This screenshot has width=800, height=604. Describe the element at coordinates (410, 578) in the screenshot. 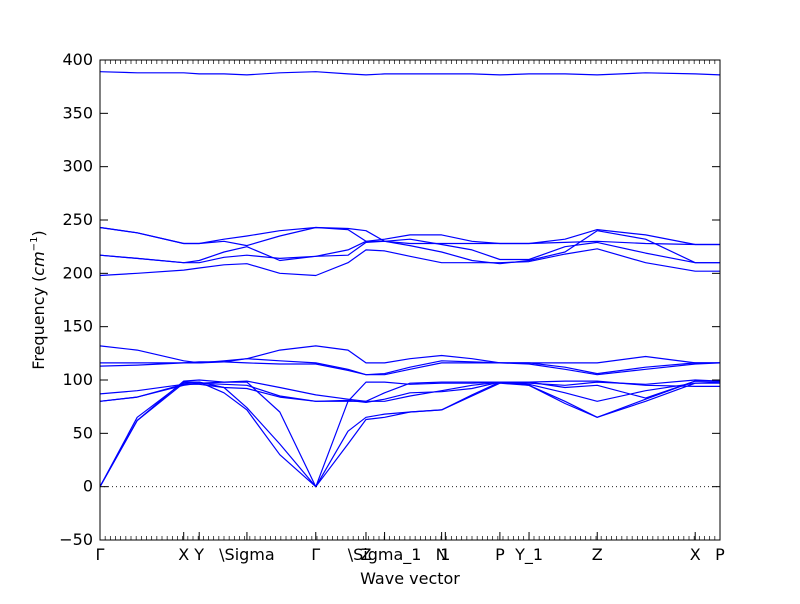

I see `x-axis-label: Wave vector` at that location.